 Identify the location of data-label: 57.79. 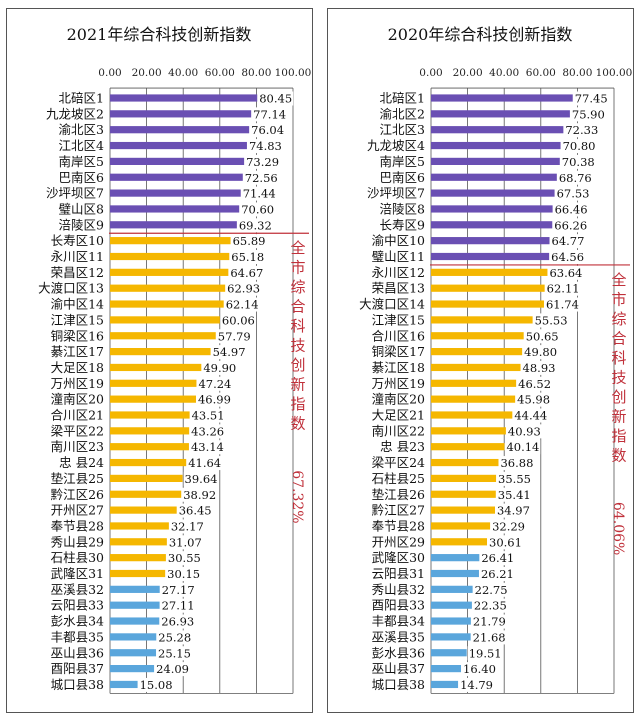
(234, 336).